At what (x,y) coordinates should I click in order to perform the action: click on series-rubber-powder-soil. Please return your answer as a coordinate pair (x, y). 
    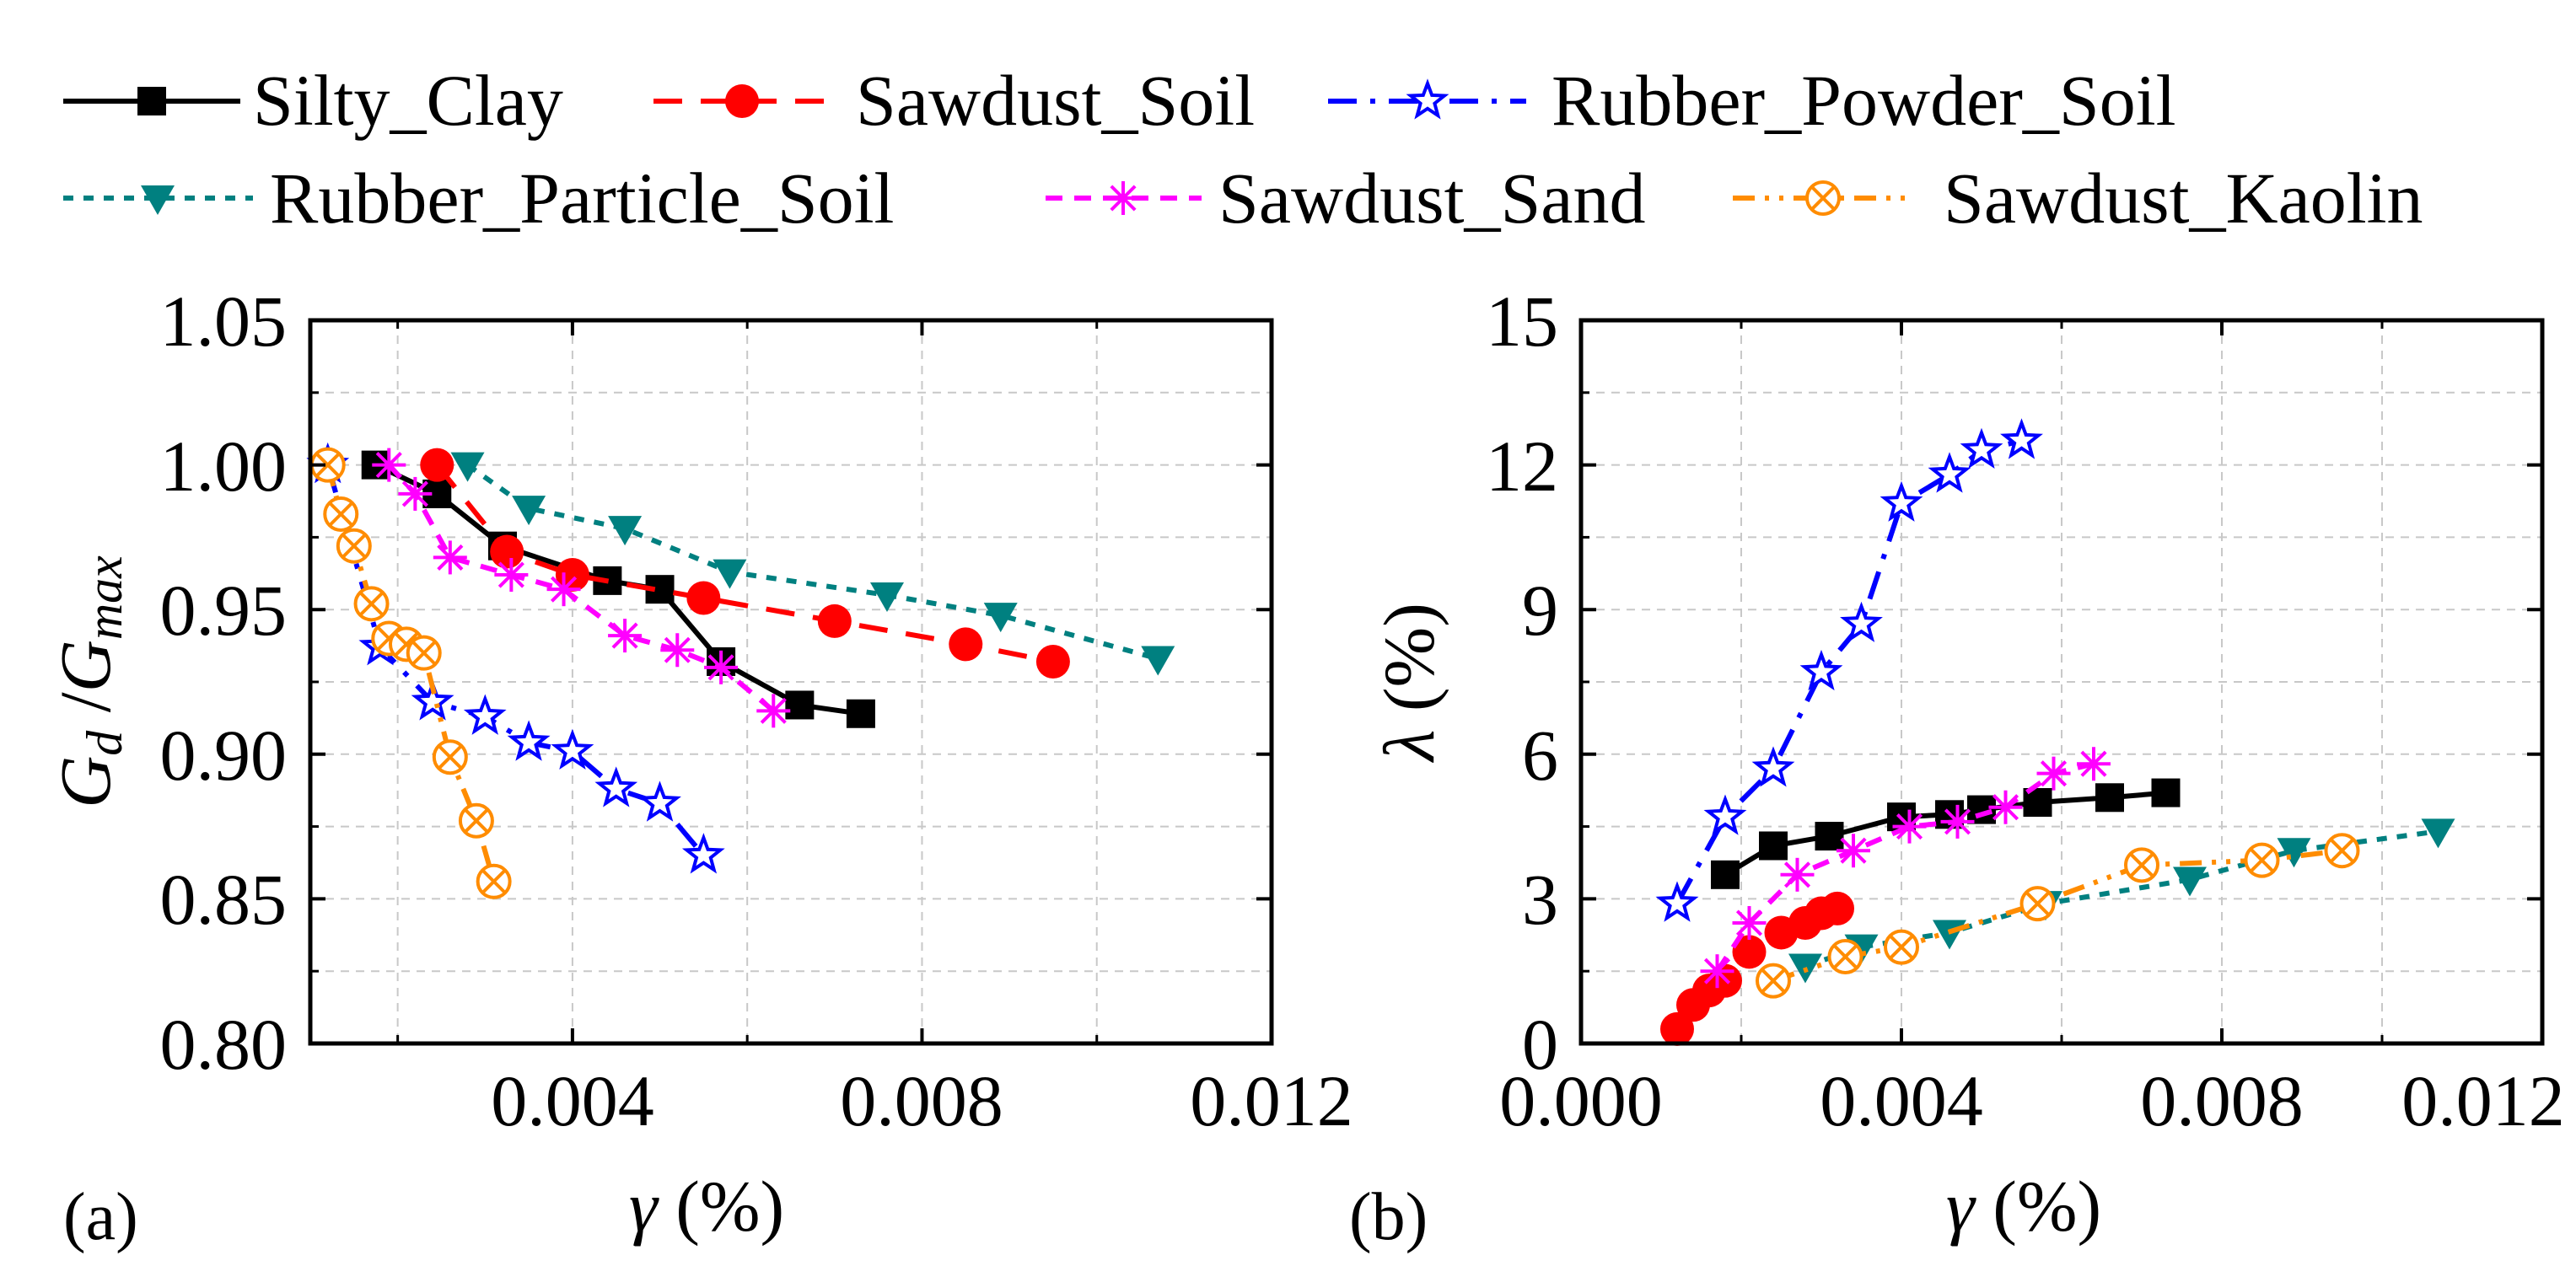
    Looking at the image, I should click on (1849, 670).